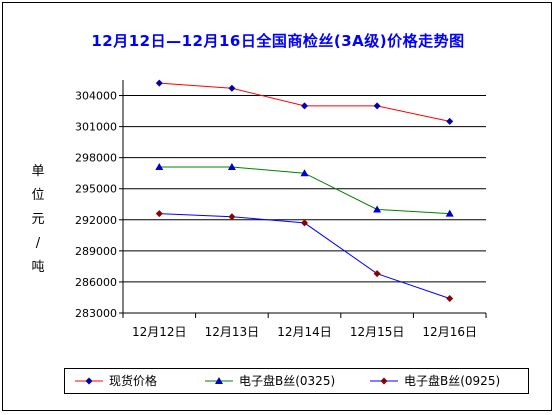  Describe the element at coordinates (278, 41) in the screenshot. I see `chart-title: 12月12日—12月16日全国商检丝(3A级)价格走势图` at that location.